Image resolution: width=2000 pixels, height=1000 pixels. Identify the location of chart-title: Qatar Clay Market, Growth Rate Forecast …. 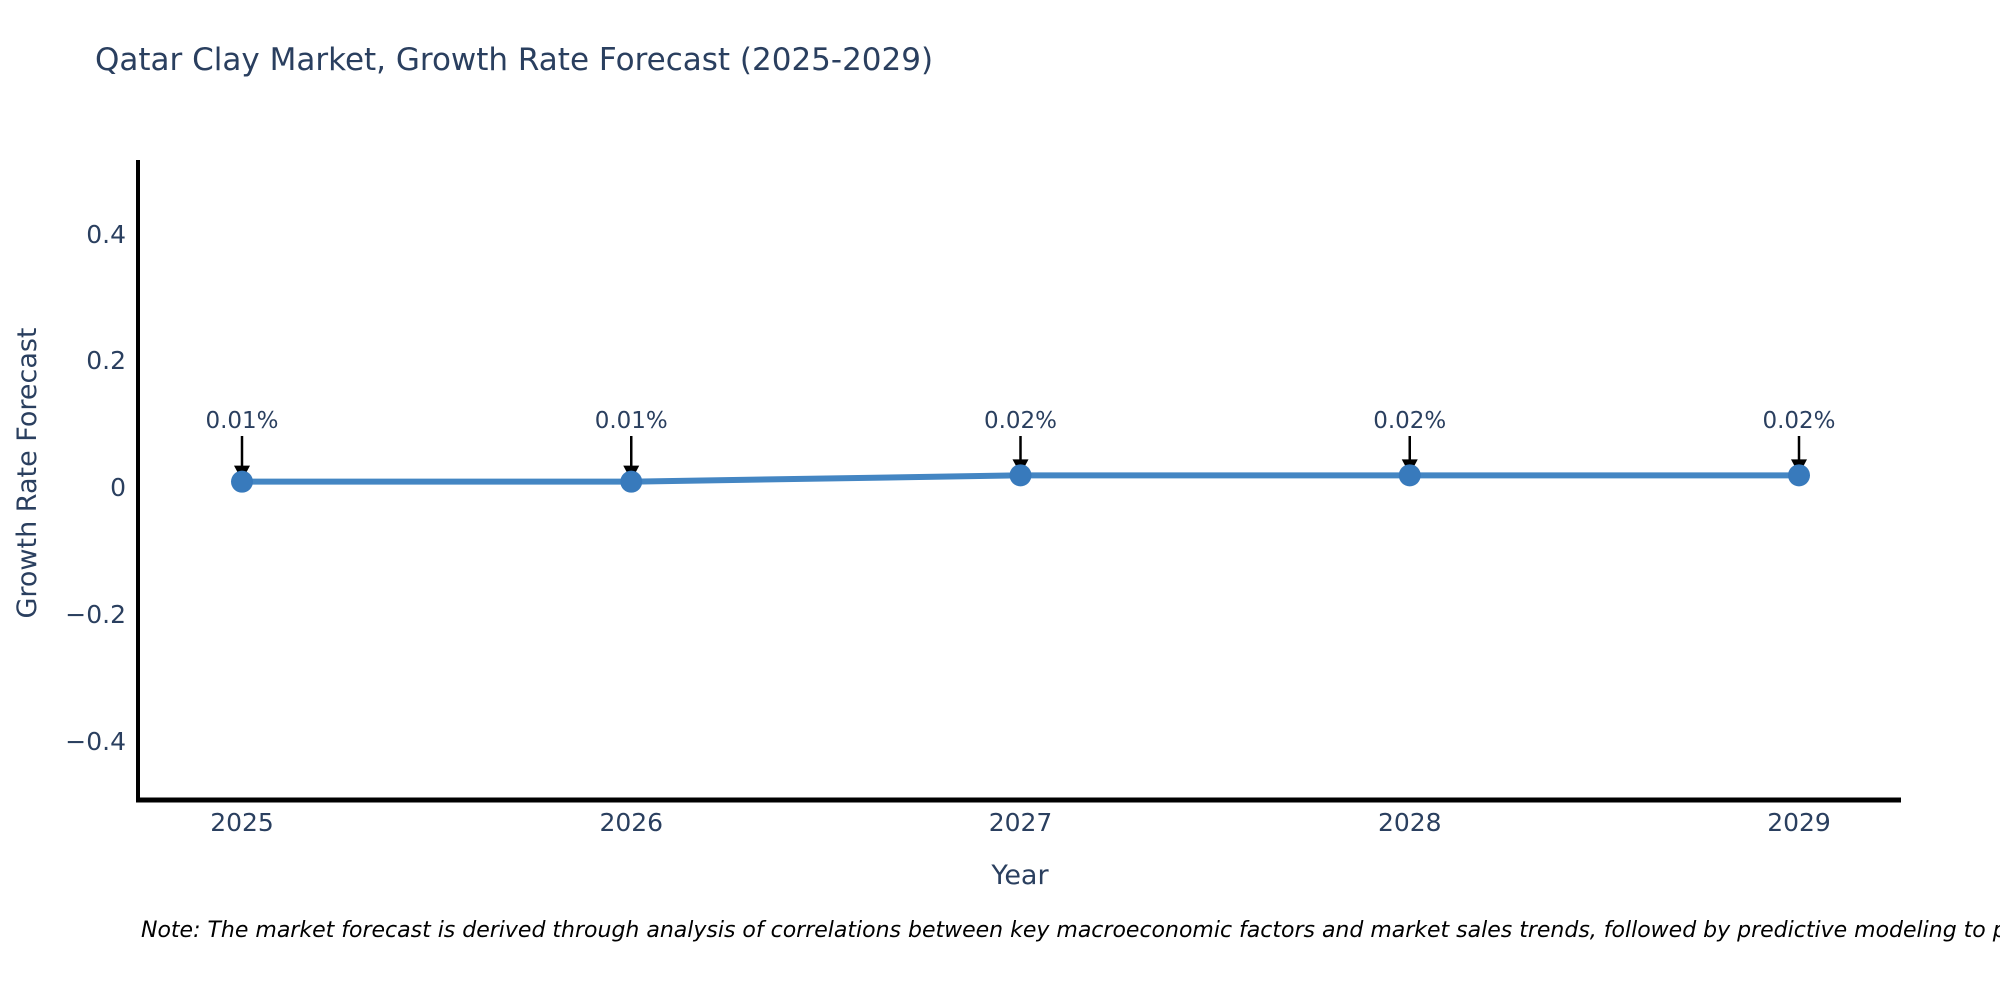
(514, 60).